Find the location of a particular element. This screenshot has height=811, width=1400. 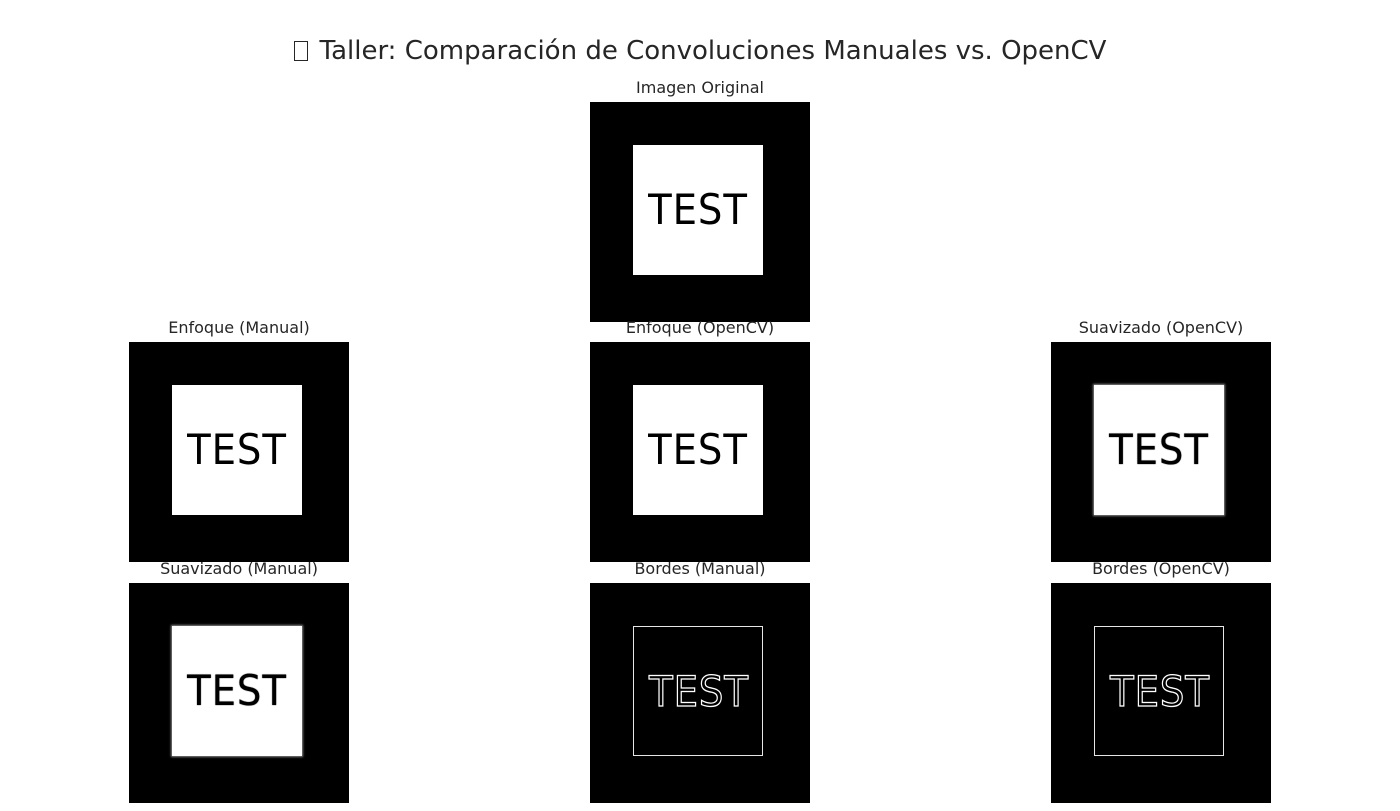

missing-glyph-icon is located at coordinates (300, 51).